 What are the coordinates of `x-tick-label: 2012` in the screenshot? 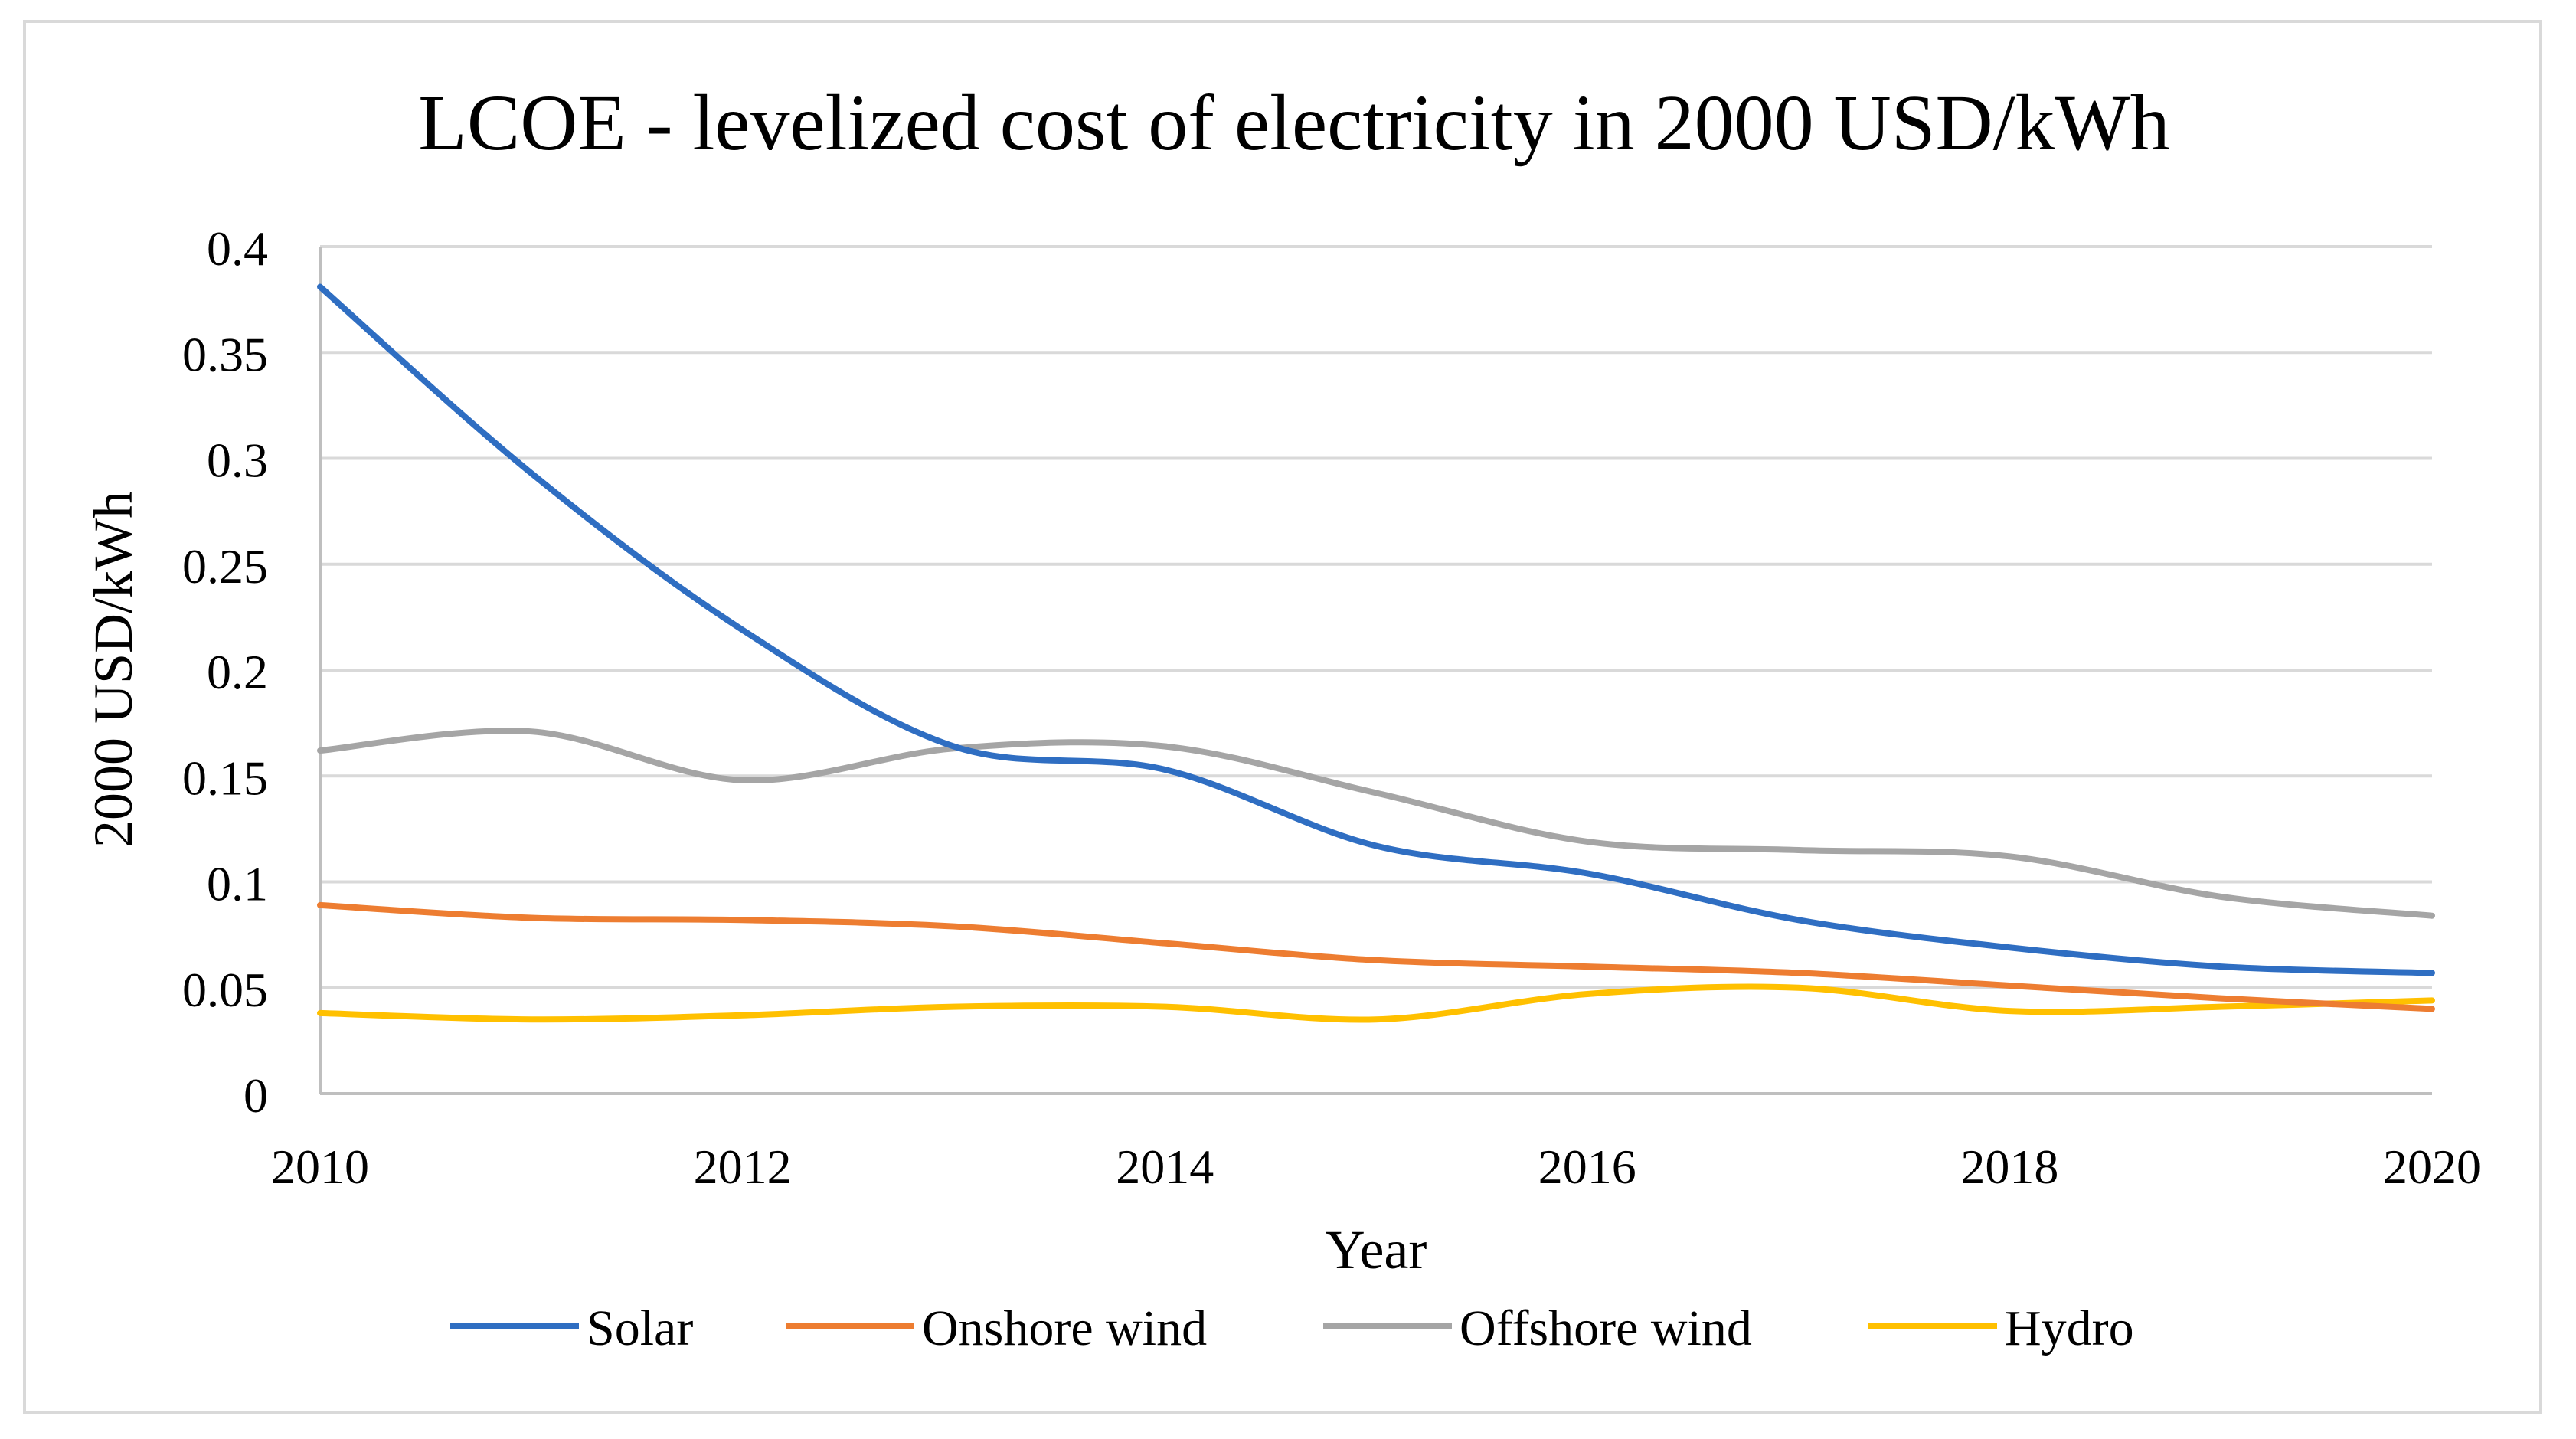 It's located at (743, 1167).